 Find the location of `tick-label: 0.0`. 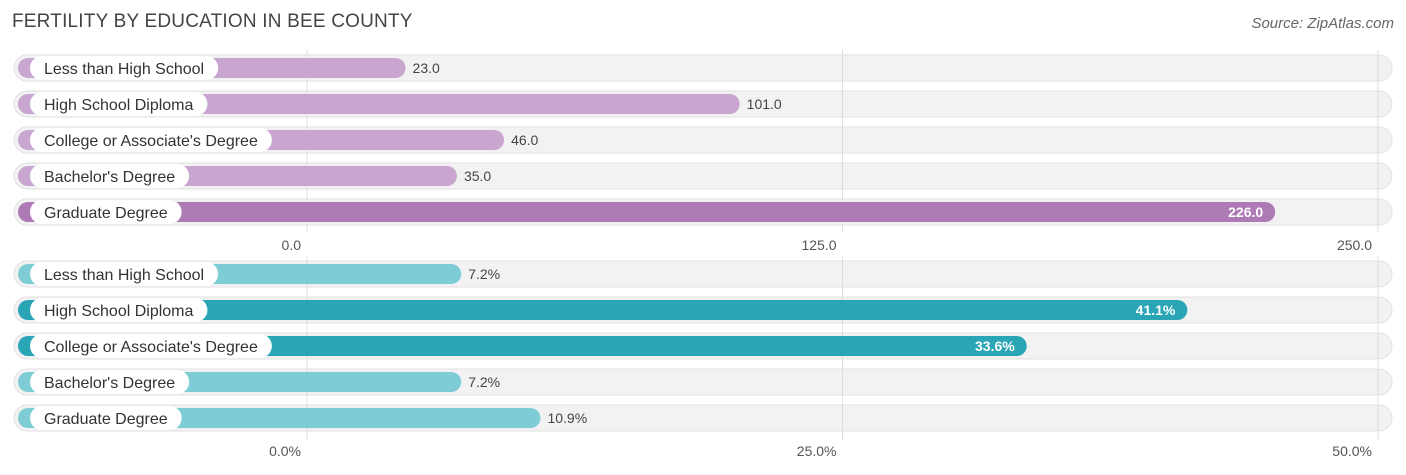

tick-label: 0.0 is located at coordinates (292, 245).